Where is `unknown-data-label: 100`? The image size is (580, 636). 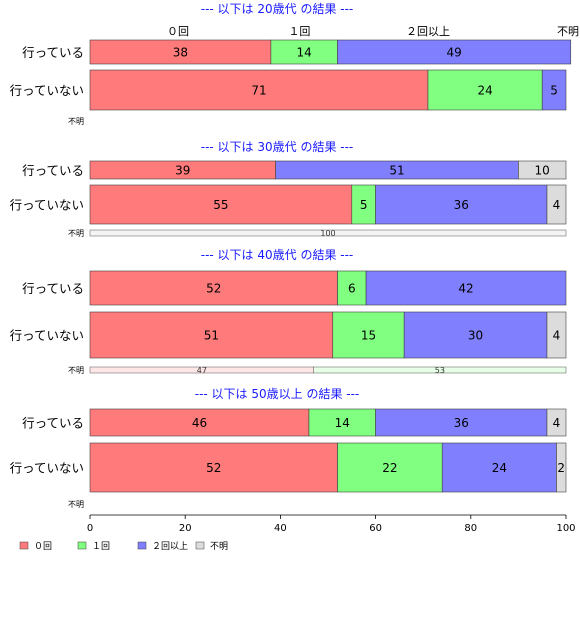 unknown-data-label: 100 is located at coordinates (327, 233).